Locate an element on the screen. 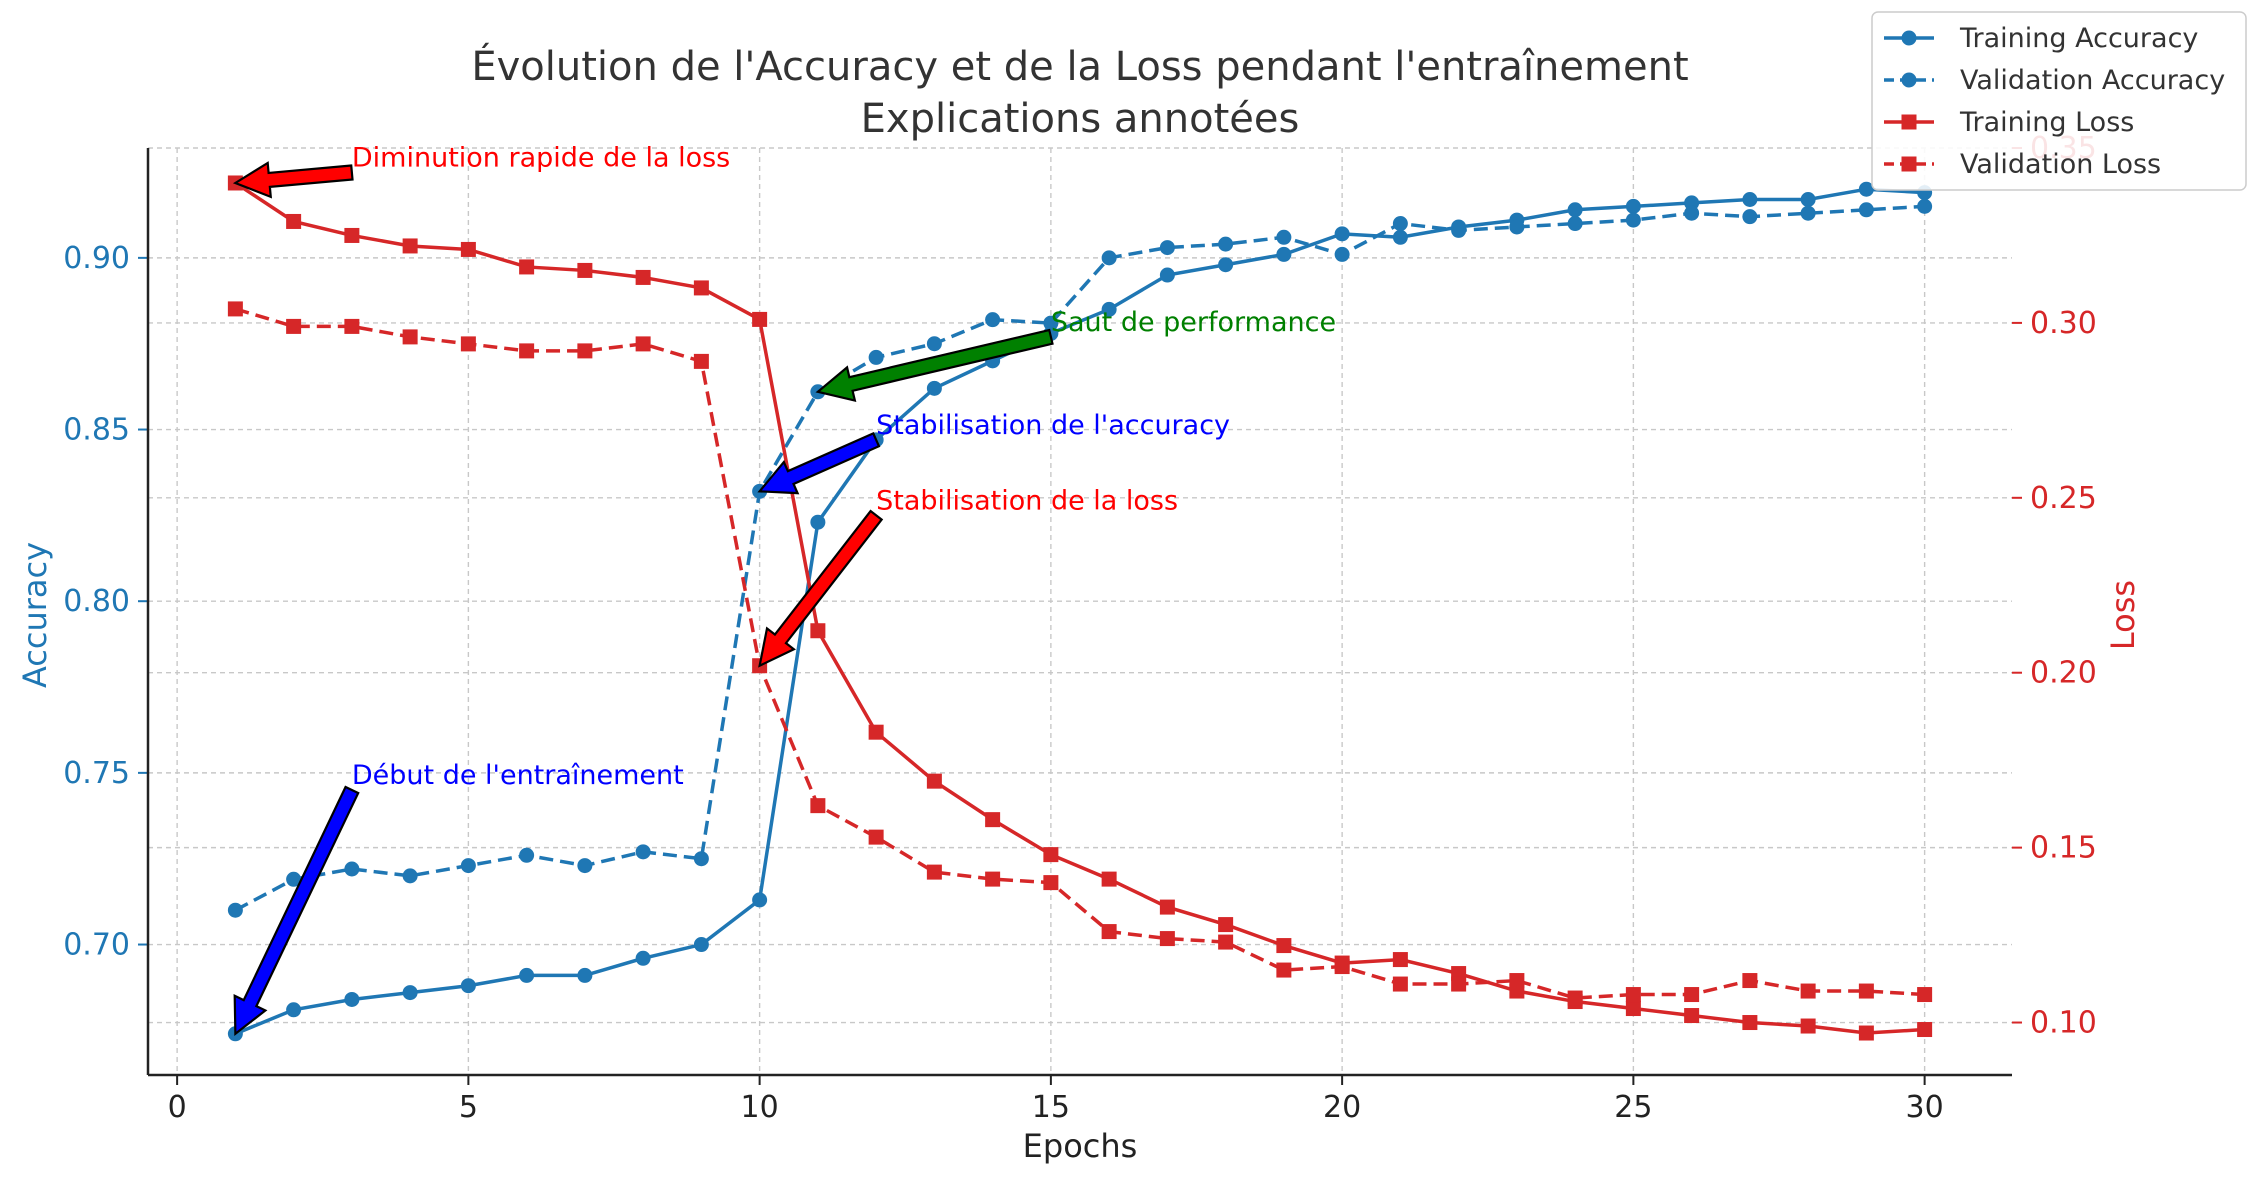 This screenshot has height=1180, width=2254. annotation-text: Stabilisation de la loss is located at coordinates (1027, 500).